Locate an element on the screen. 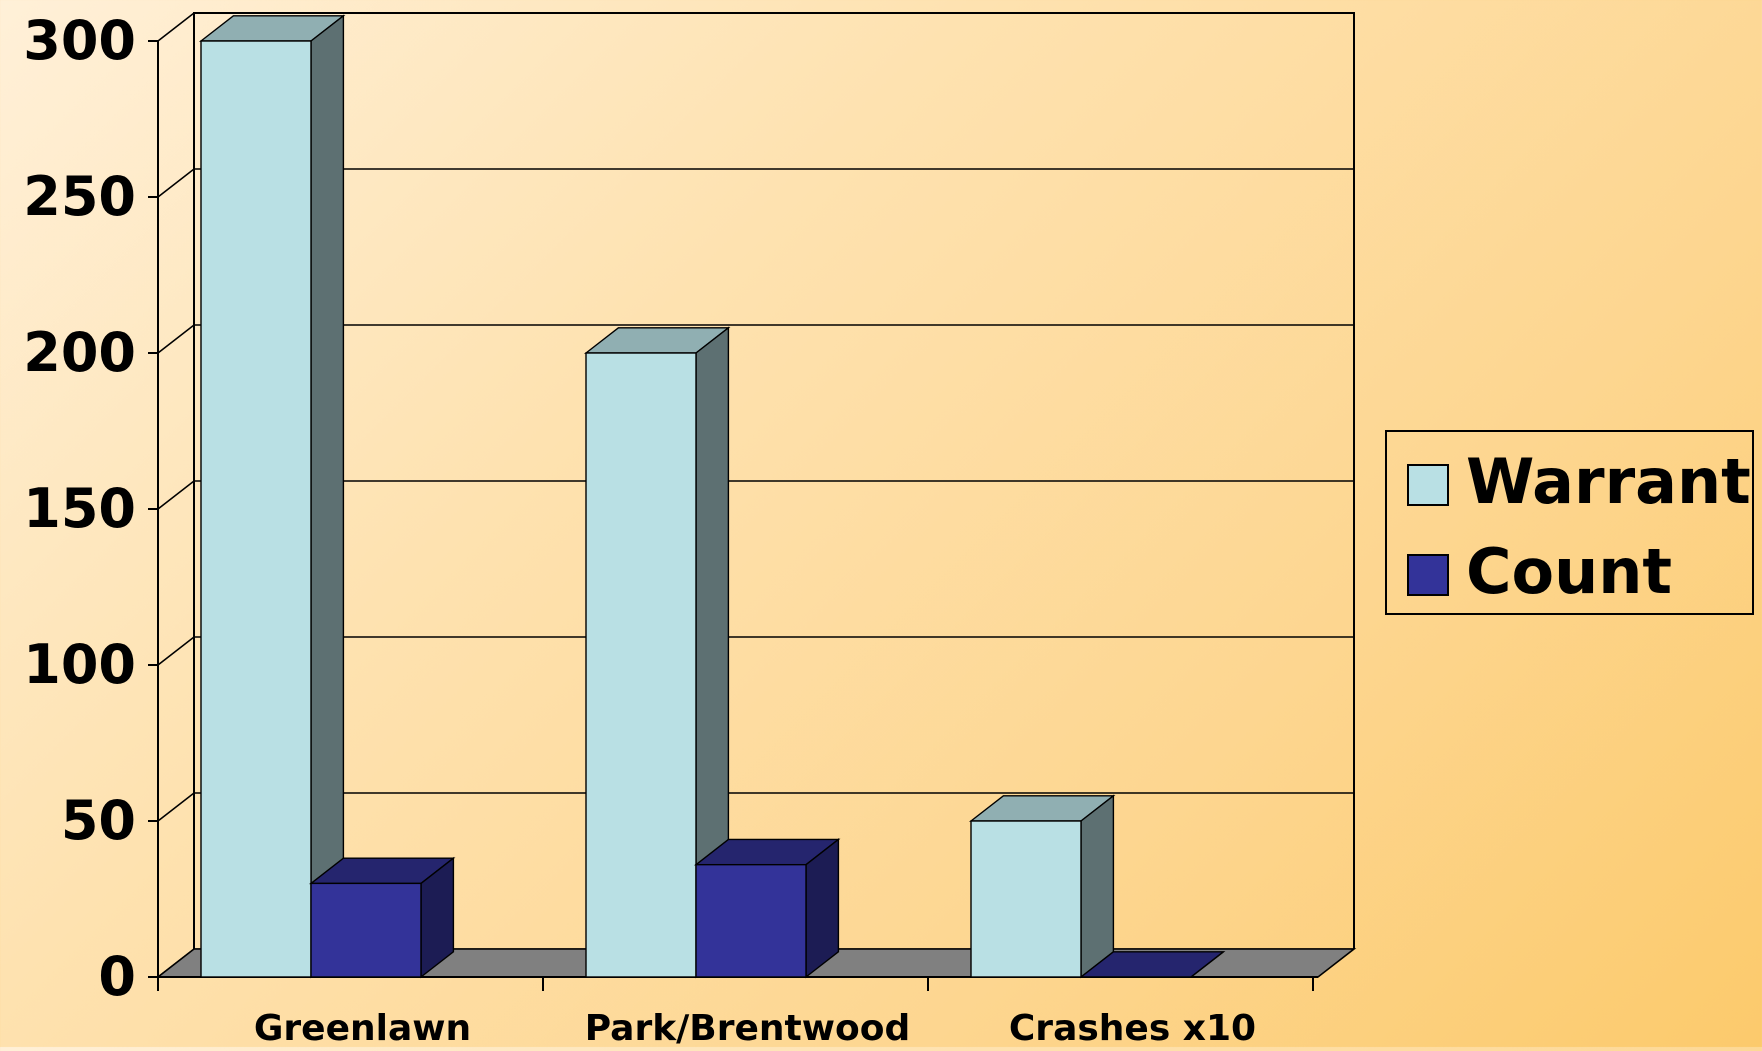 The height and width of the screenshot is (1051, 1762). y-tick-labels: 0 50 100 150 200 250 300 is located at coordinates (79, 508).